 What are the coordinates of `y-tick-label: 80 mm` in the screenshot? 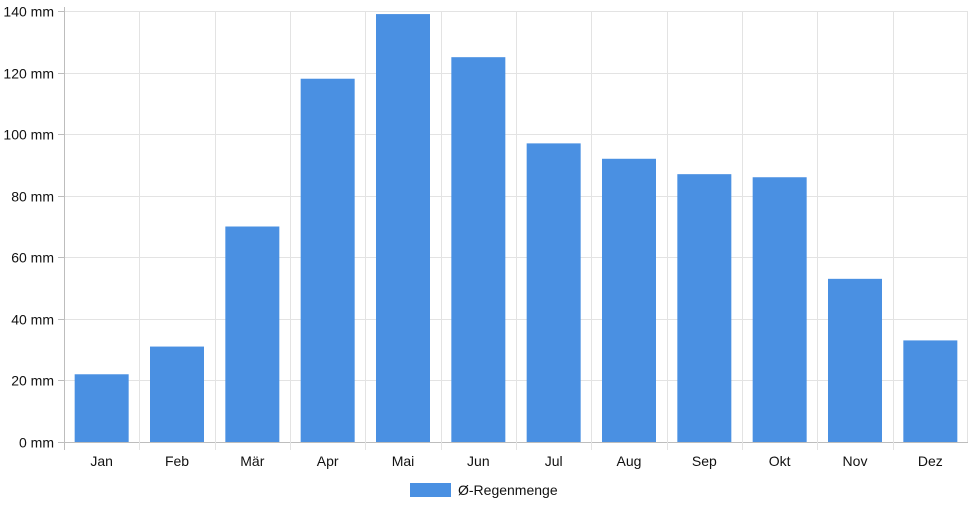 It's located at (32, 197).